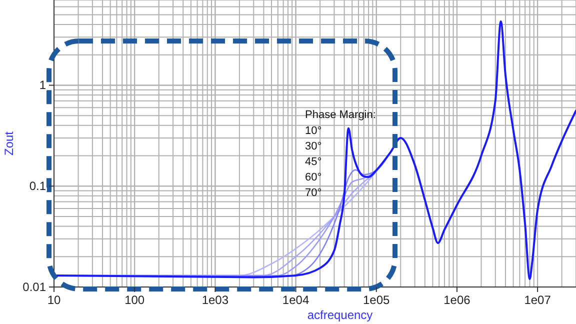 The width and height of the screenshot is (576, 324). Describe the element at coordinates (313, 146) in the screenshot. I see `annotation: 30°` at that location.